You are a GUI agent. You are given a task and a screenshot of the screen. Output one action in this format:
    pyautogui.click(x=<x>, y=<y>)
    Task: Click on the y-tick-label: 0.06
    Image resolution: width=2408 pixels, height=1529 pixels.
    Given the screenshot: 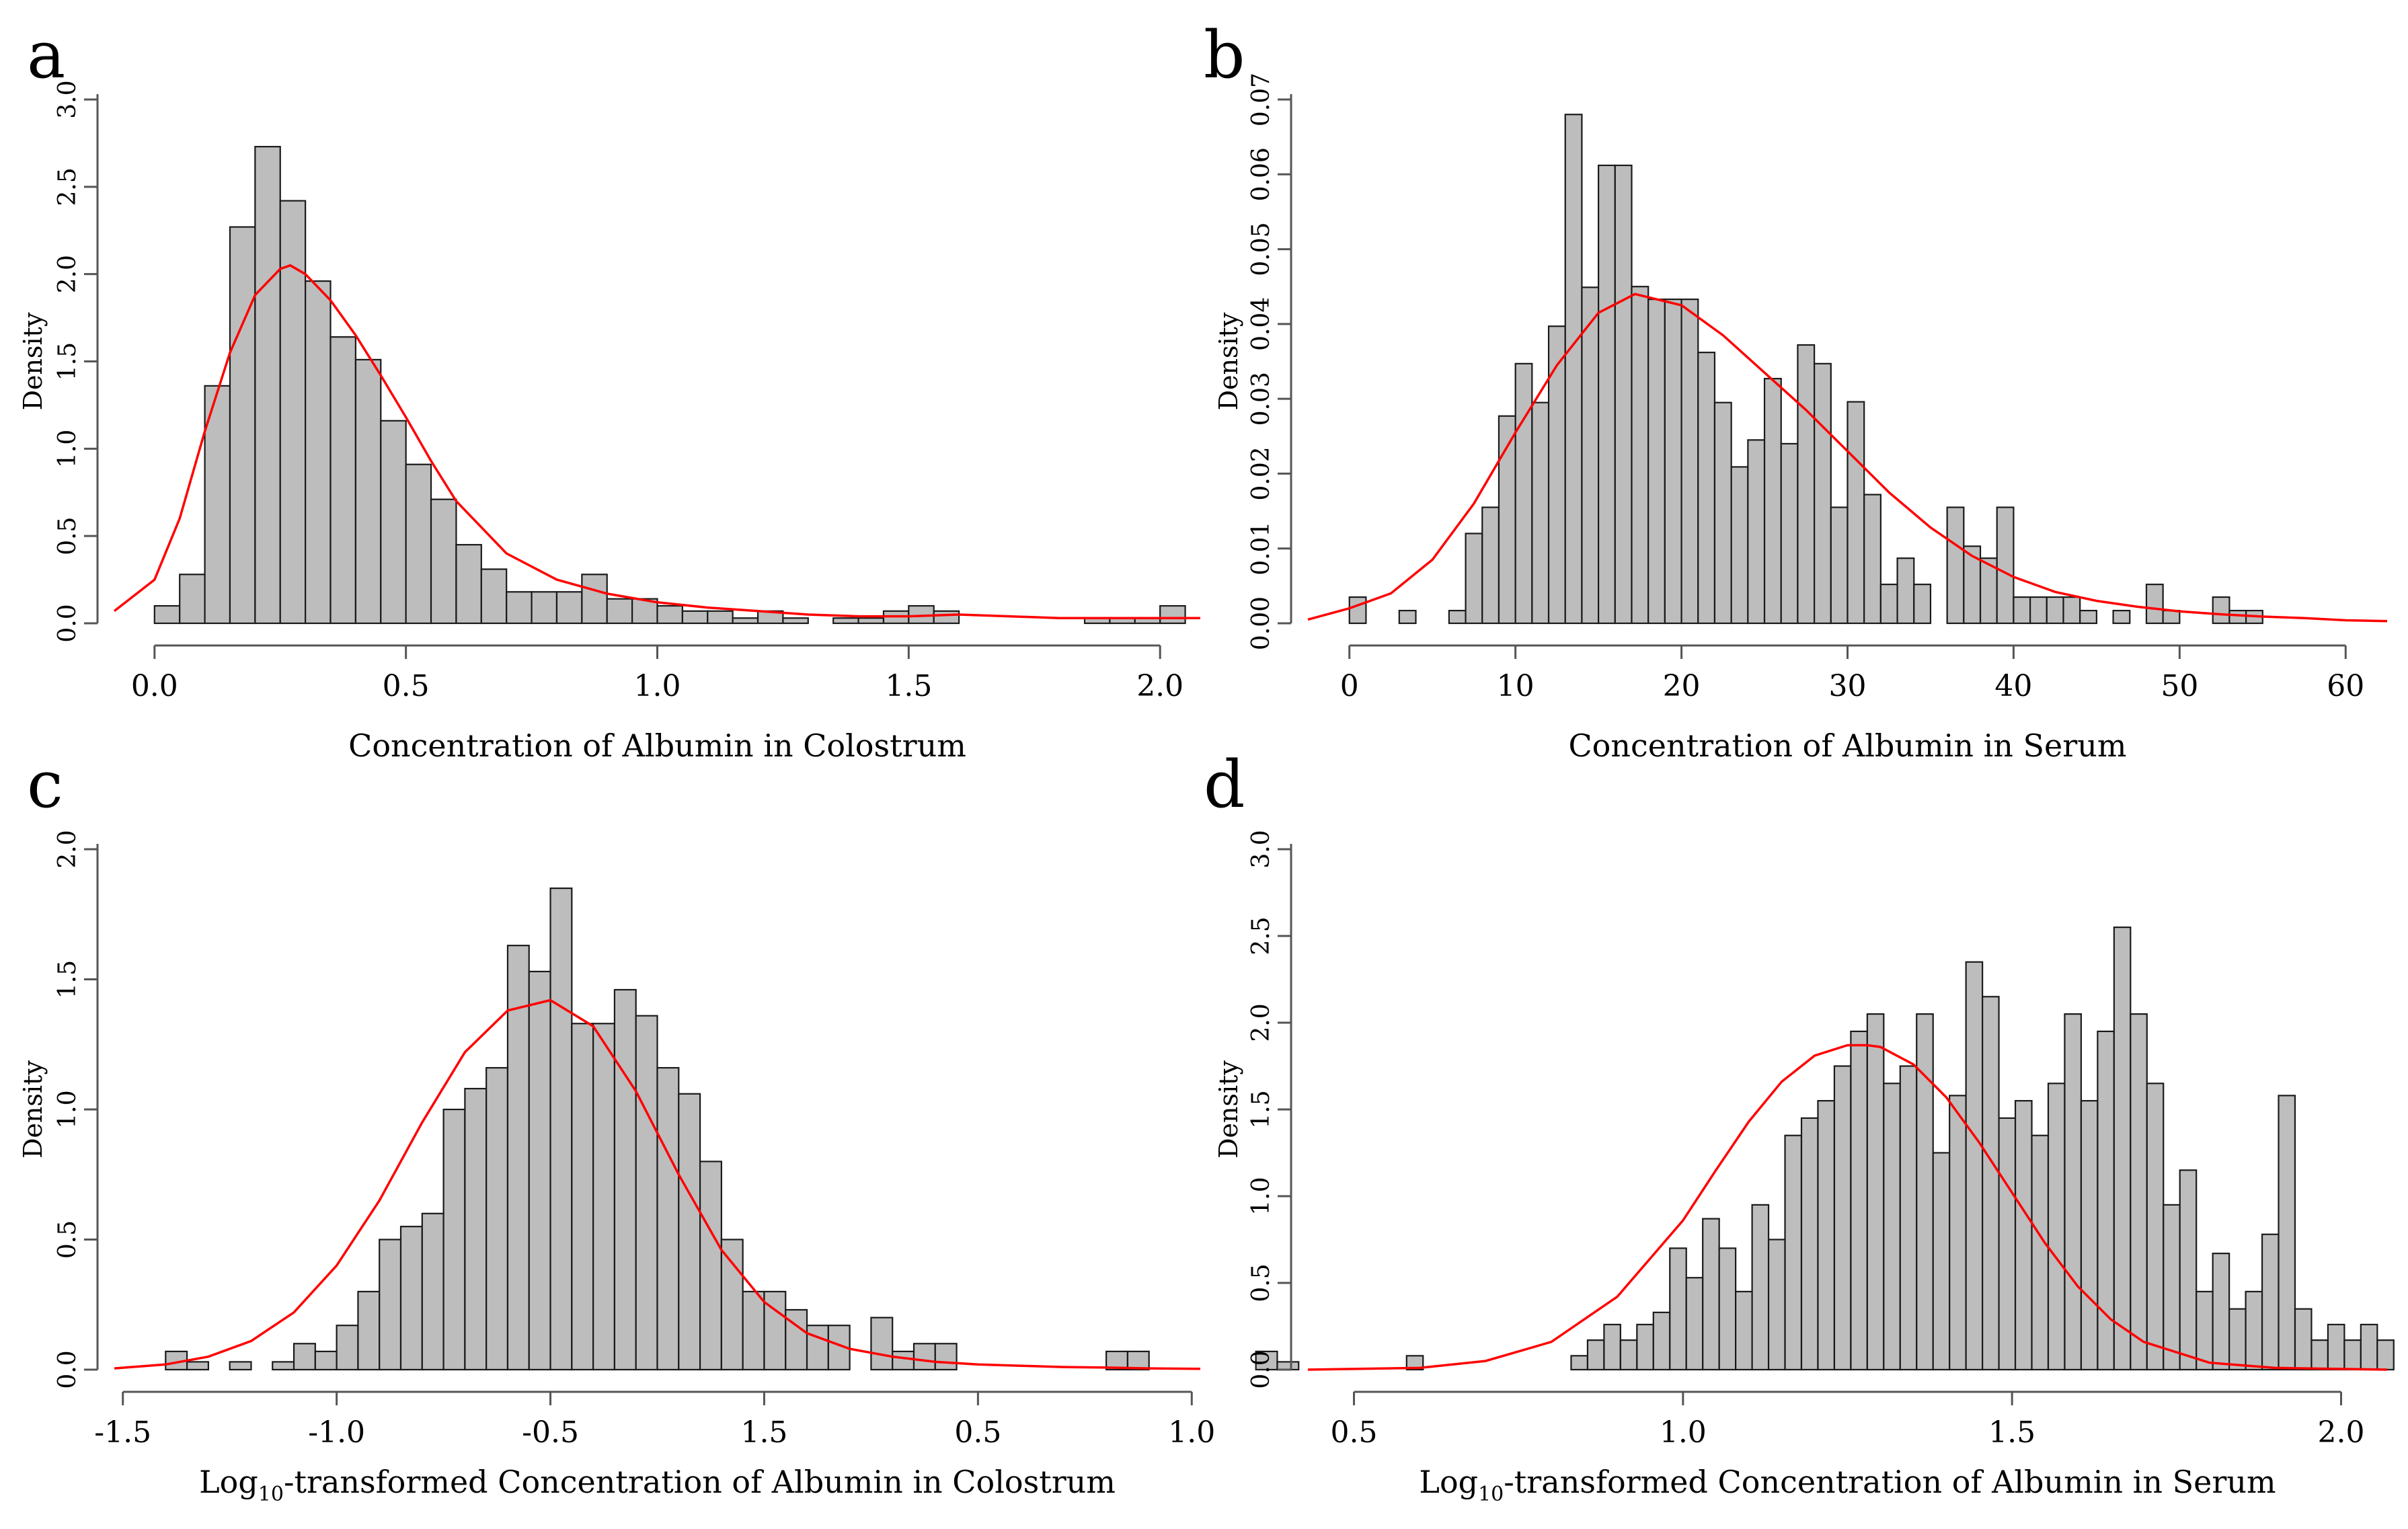 What is the action you would take?
    pyautogui.click(x=1261, y=174)
    